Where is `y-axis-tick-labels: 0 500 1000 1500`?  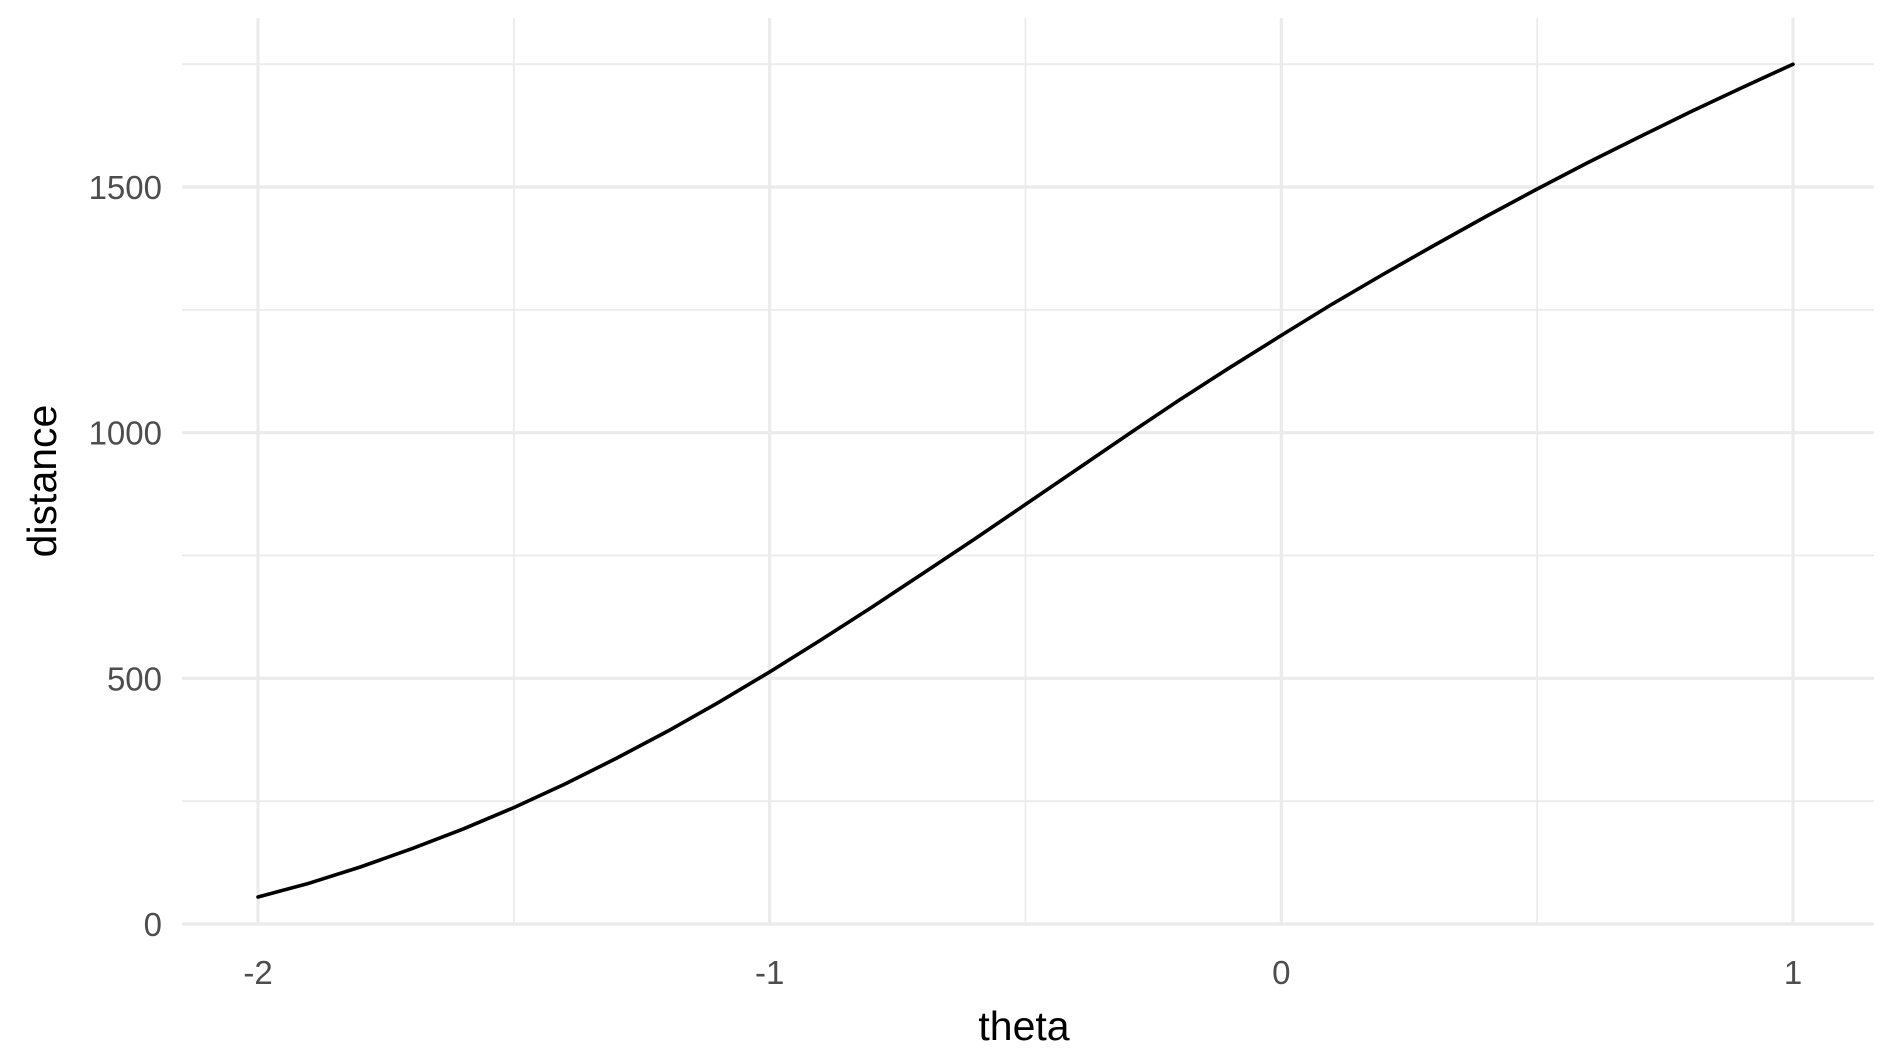 y-axis-tick-labels: 0 500 1000 1500 is located at coordinates (125, 556).